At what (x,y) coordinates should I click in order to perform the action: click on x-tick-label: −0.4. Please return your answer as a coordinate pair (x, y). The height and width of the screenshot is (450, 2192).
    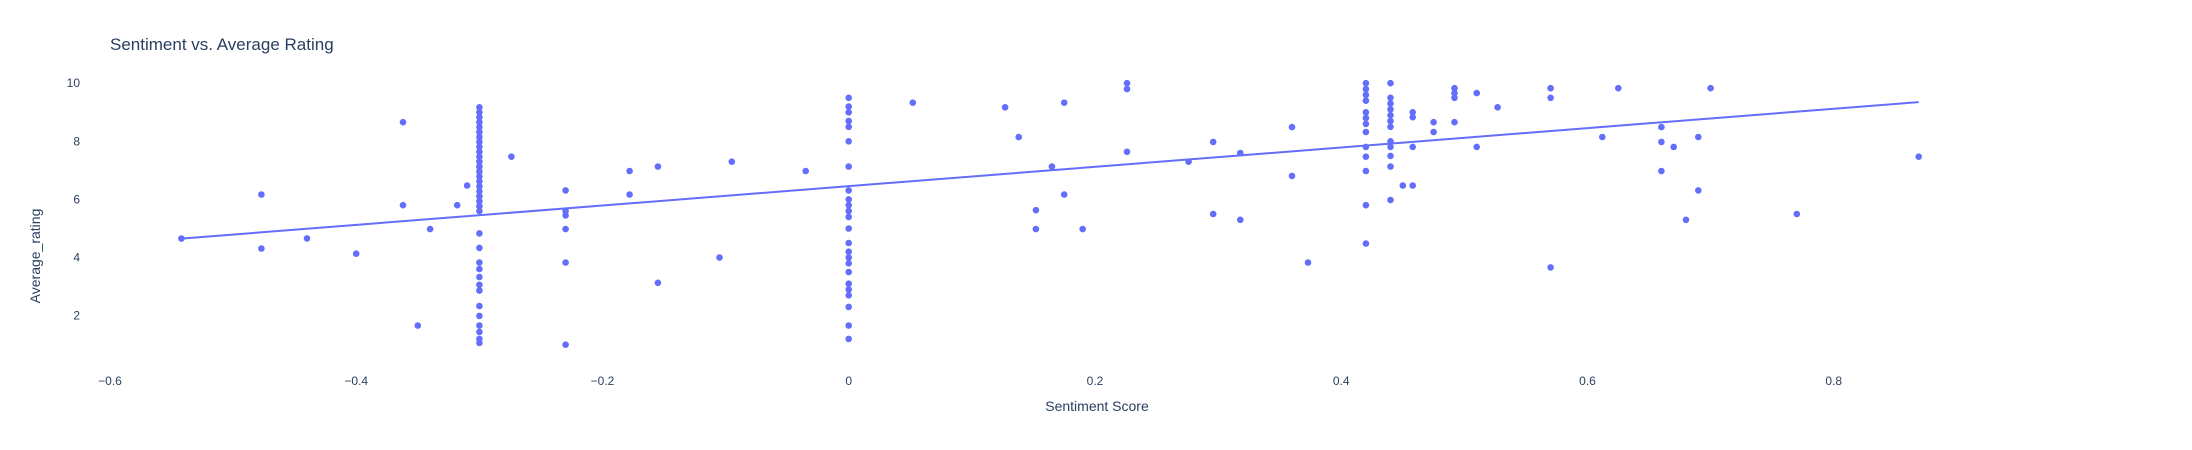
    Looking at the image, I should click on (356, 381).